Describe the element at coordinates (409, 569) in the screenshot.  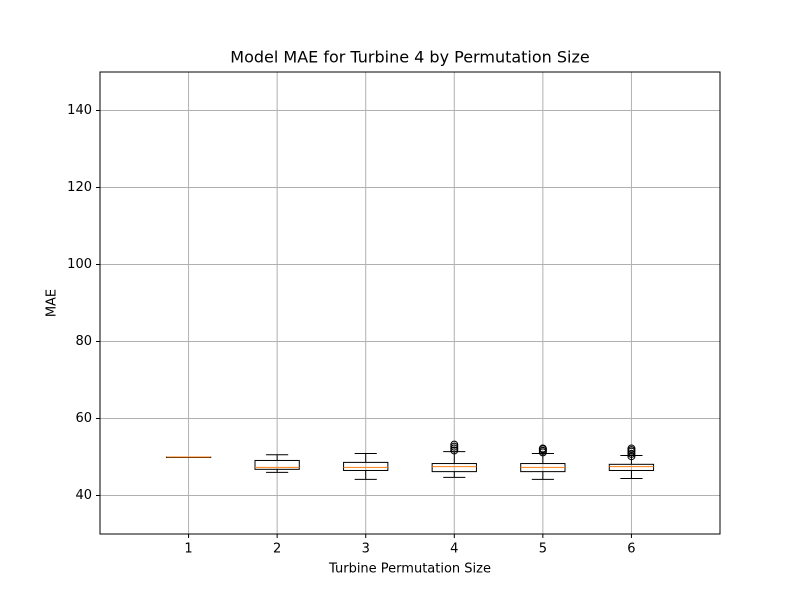
I see `x-axis-label: Turbine Permutation Size` at that location.